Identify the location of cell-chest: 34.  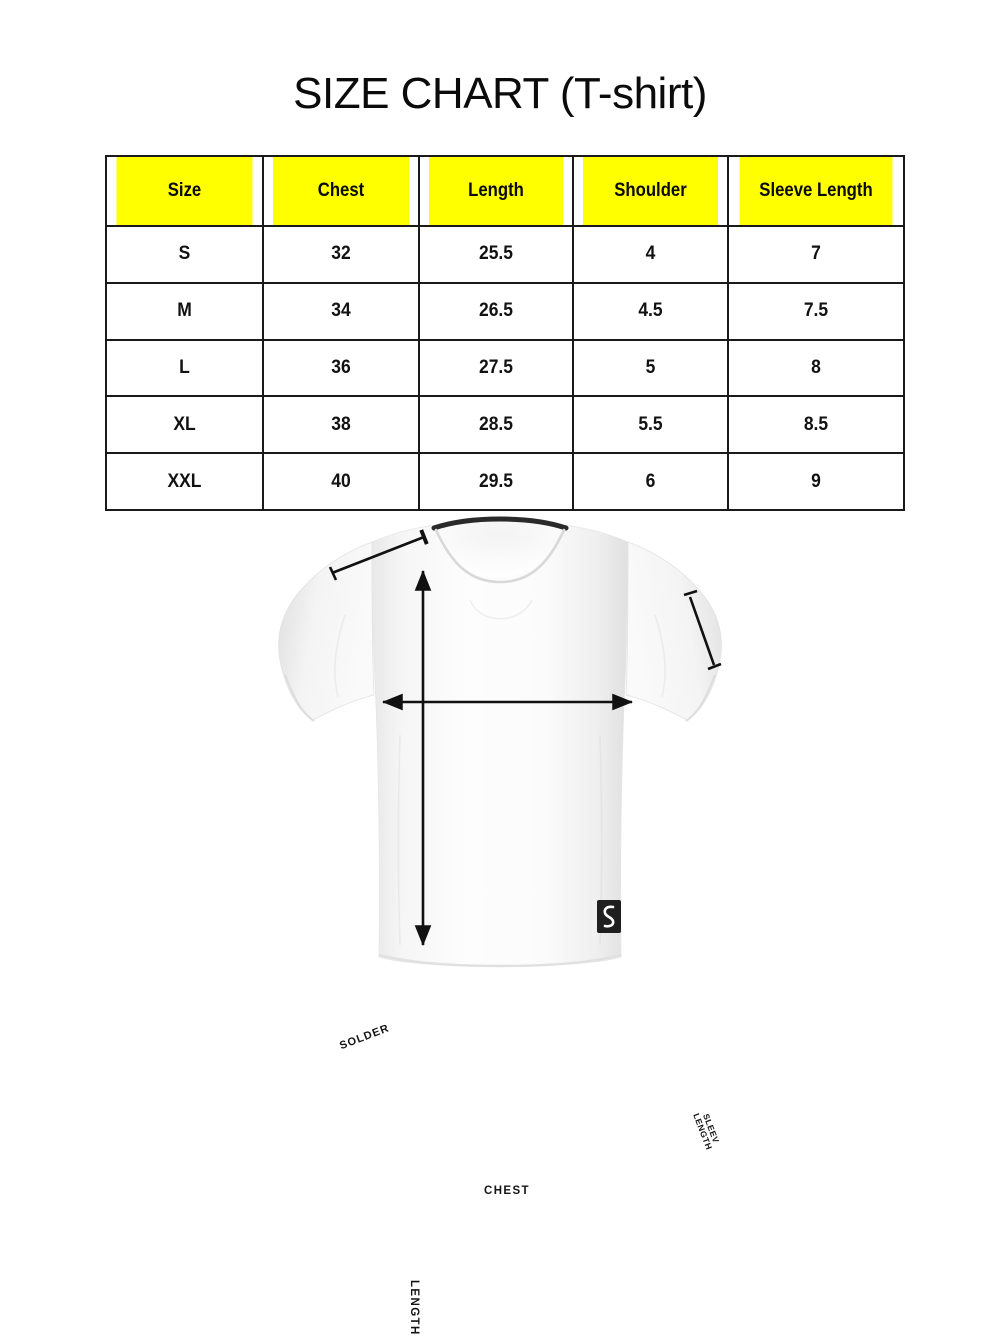
(341, 311).